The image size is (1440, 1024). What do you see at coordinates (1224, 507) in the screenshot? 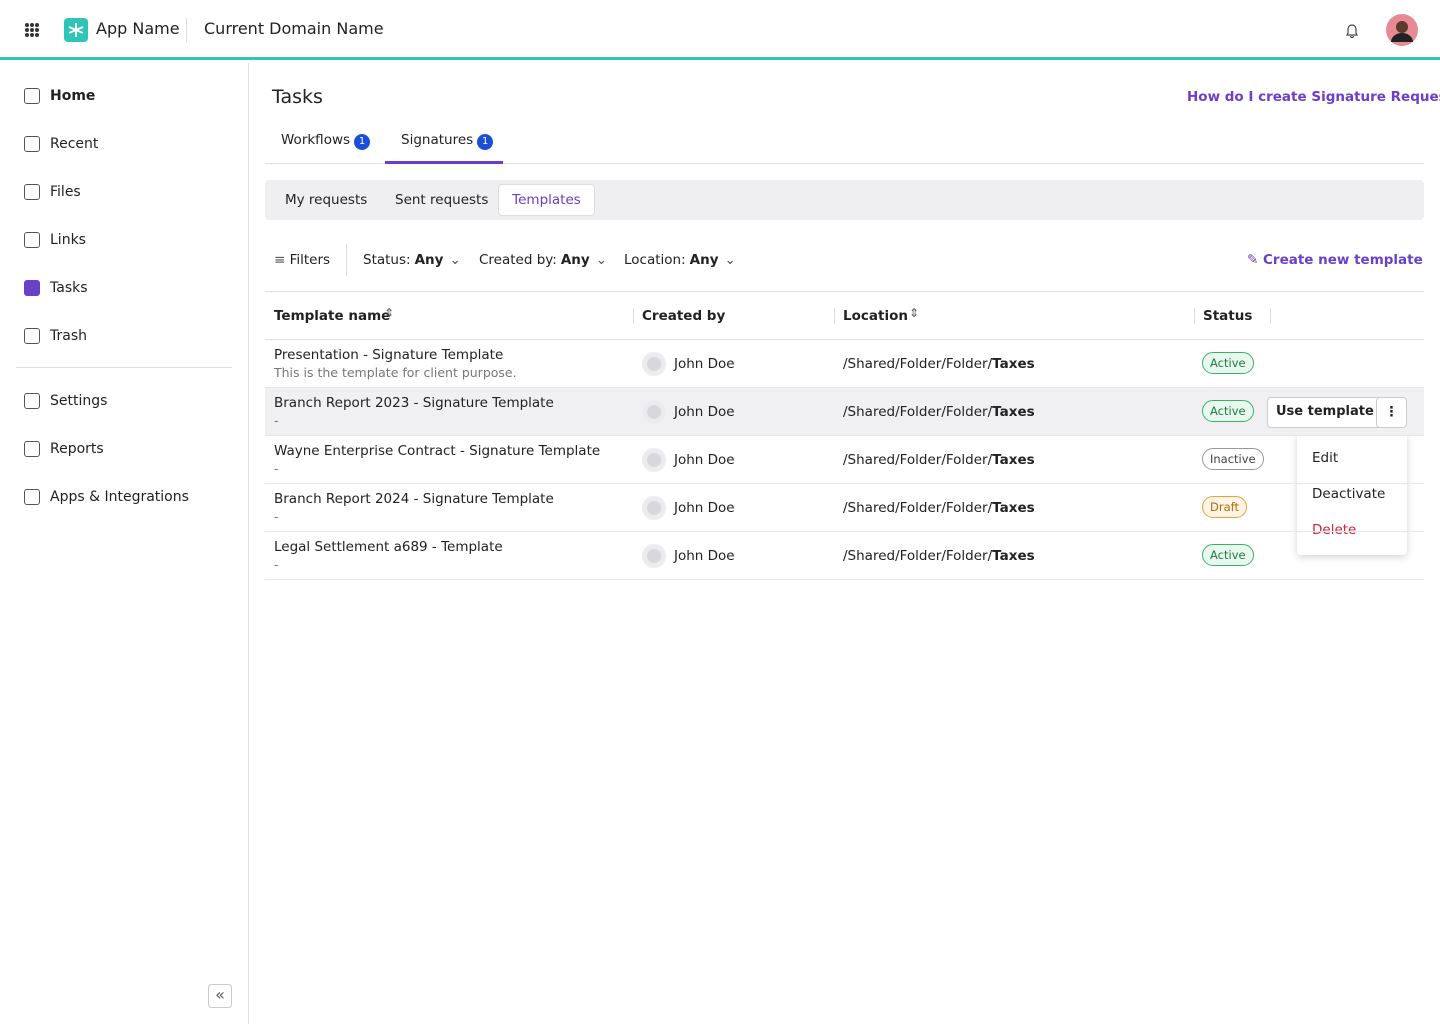
I see `status-badge: Draft` at bounding box center [1224, 507].